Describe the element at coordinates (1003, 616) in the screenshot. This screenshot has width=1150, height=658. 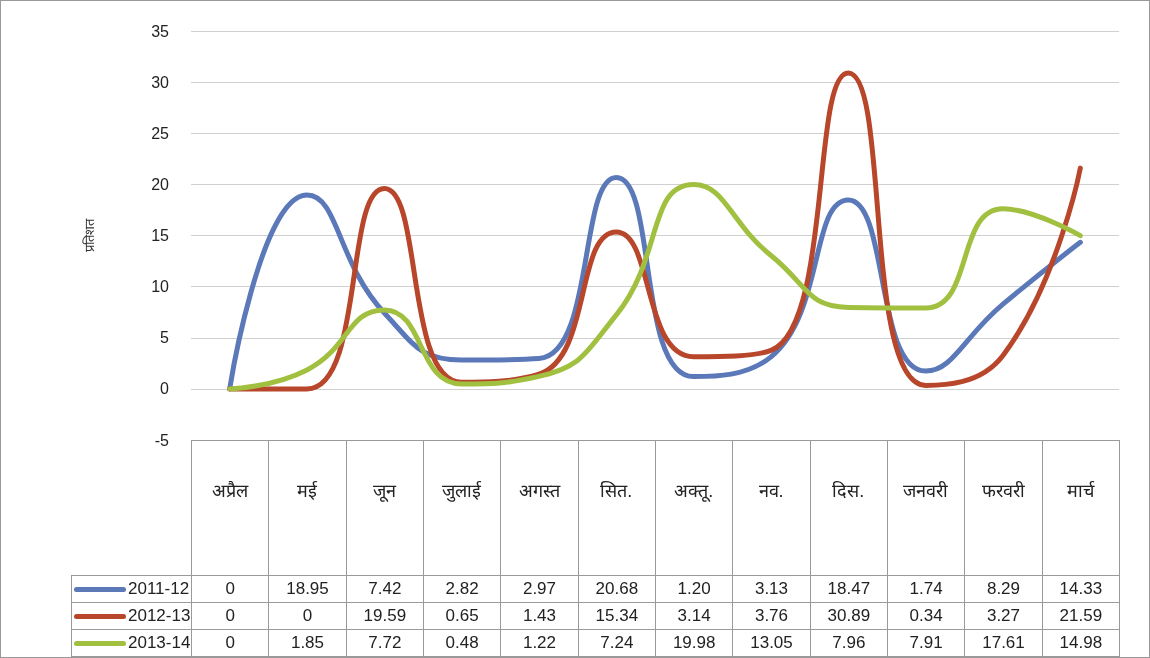
I see `data-label: 3.27` at that location.